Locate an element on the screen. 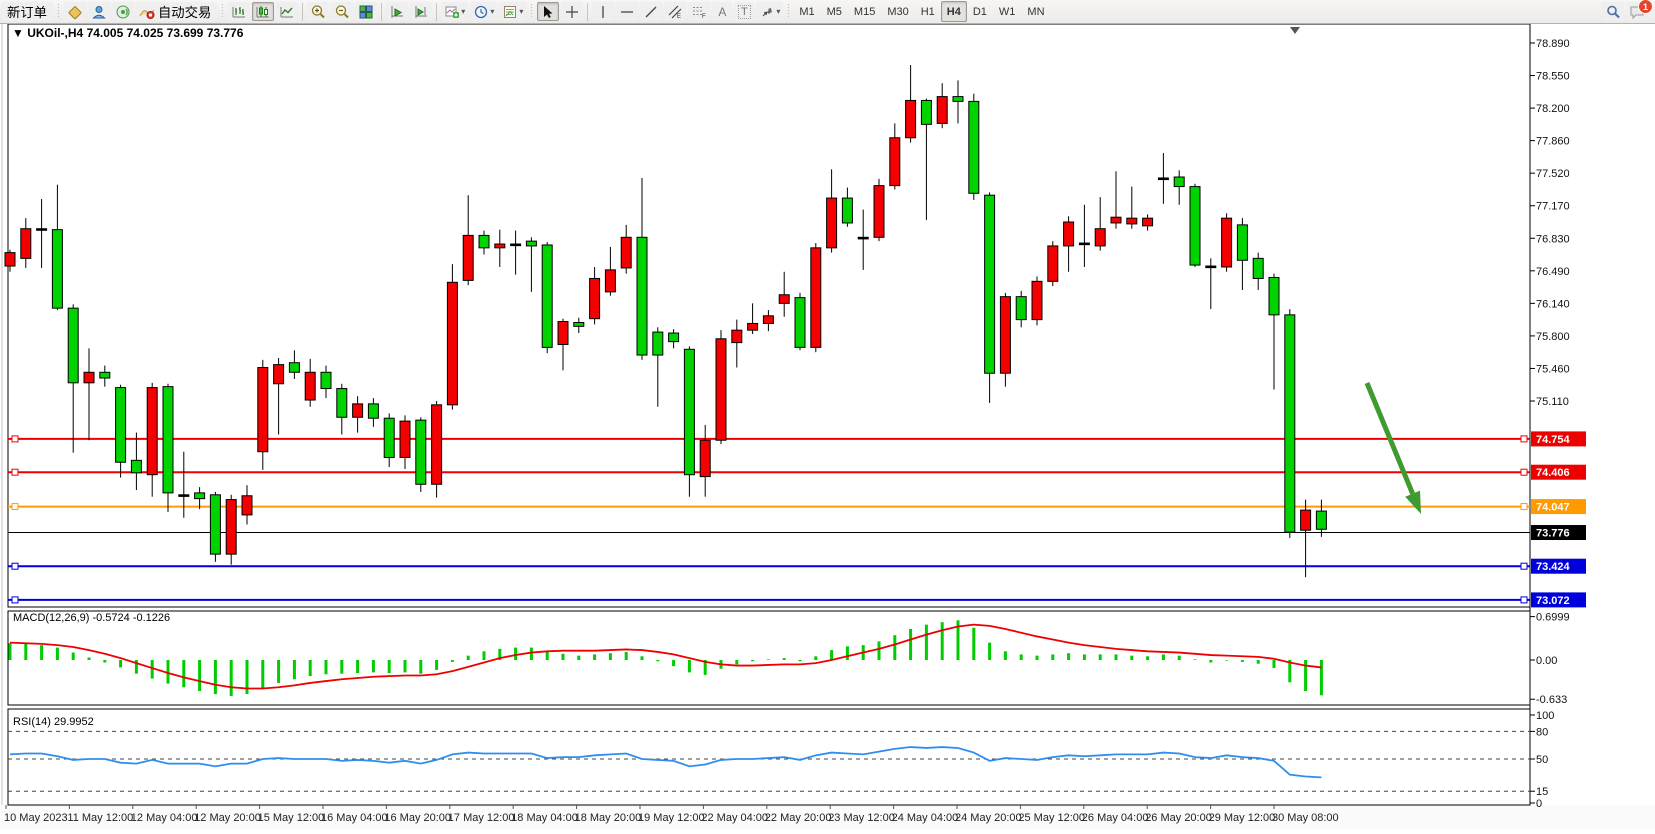 Image resolution: width=1655 pixels, height=834 pixels. auto-trading-button: 自动交易 is located at coordinates (176, 11).